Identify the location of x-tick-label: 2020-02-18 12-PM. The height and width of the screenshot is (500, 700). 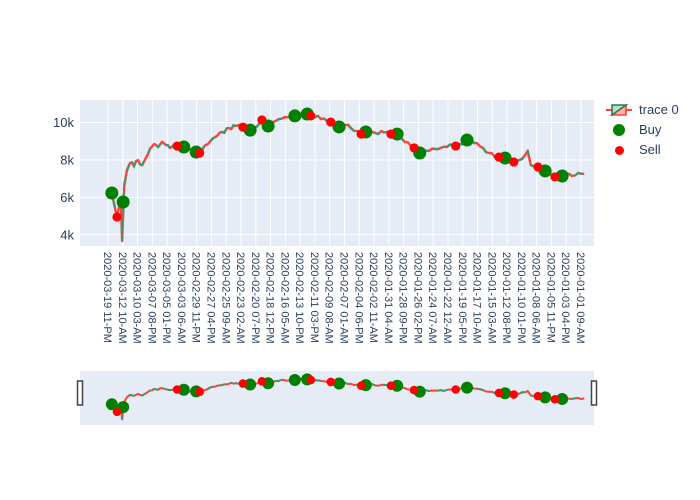
(270, 298).